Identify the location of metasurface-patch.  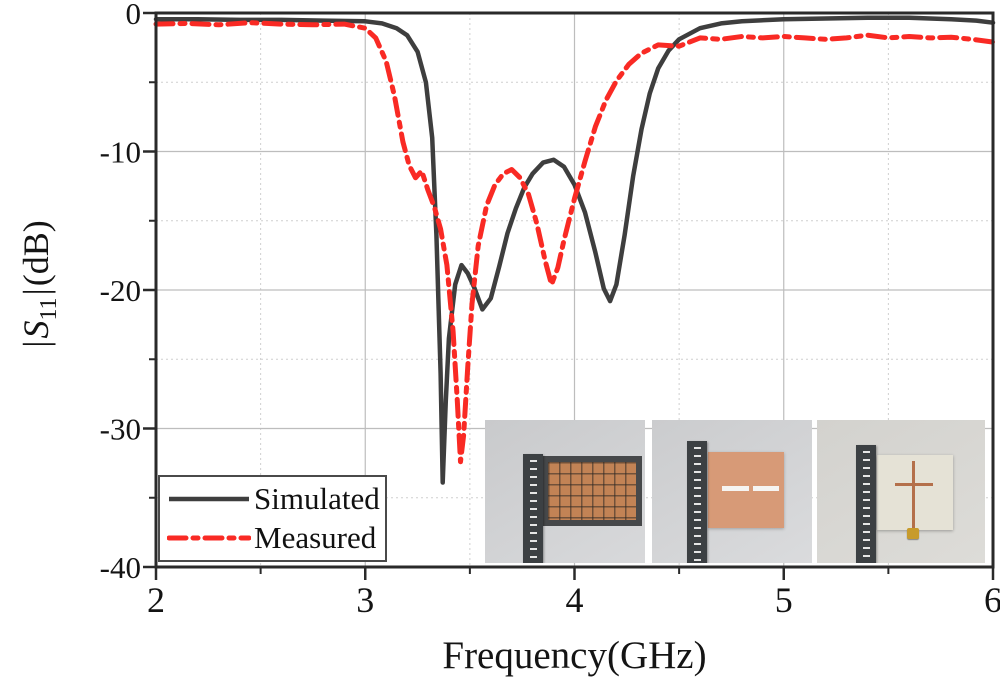
(592, 491).